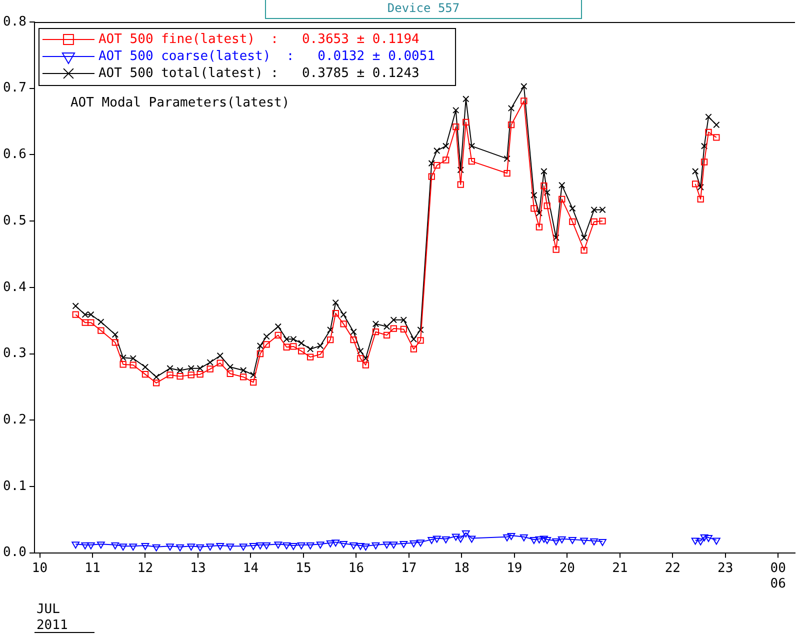 This screenshot has width=800, height=635. What do you see at coordinates (267, 56) in the screenshot?
I see `legend-label: AOT 500 coarse(latest) : 0.0132 ± 0.0051` at bounding box center [267, 56].